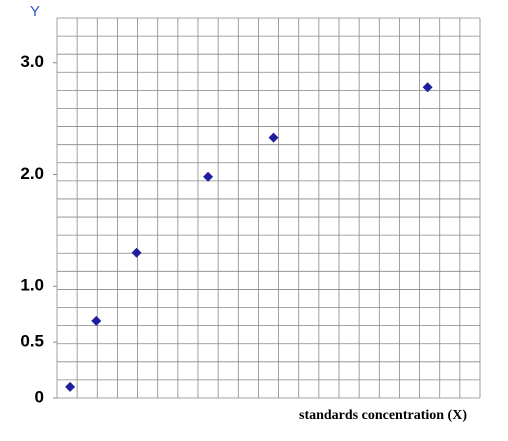  I want to click on y-tick-label: 3.0, so click(32, 61).